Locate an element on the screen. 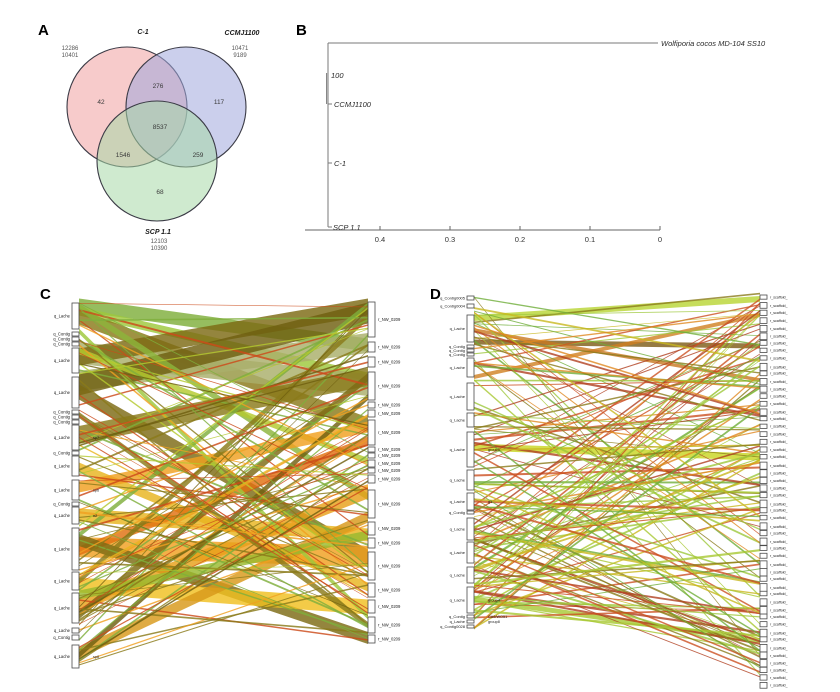 Image resolution: width=840 pixels, height=692 pixels. venn-circle-scp is located at coordinates (157, 161).